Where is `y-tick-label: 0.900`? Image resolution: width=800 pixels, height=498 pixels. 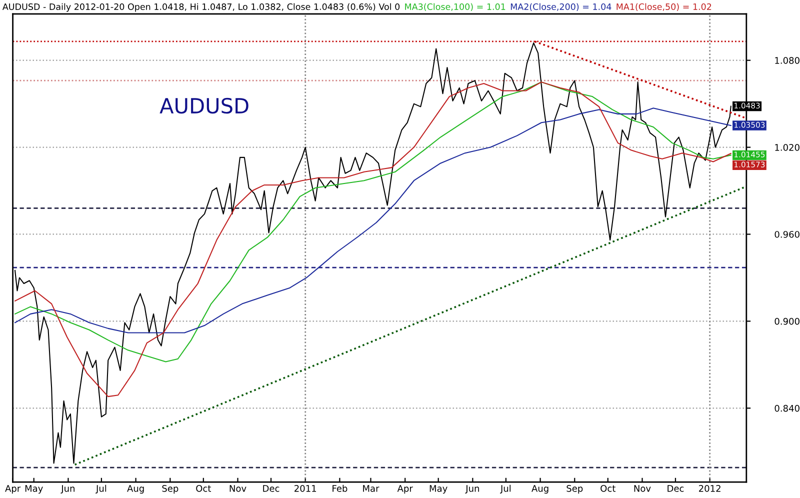 y-tick-label: 0.900 is located at coordinates (787, 321).